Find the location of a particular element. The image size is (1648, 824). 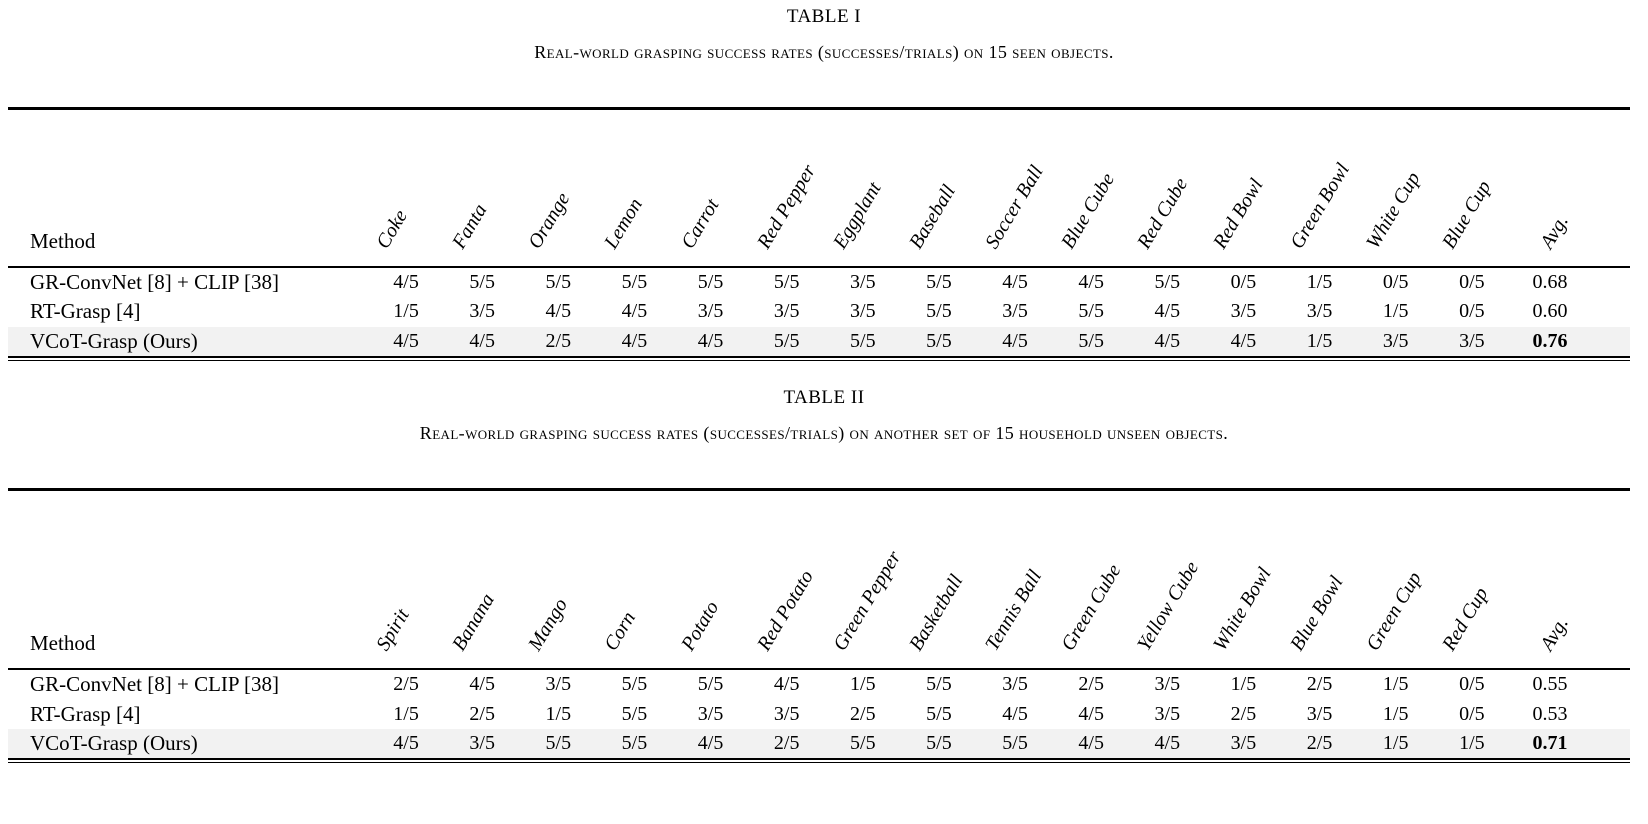

method-header: Method is located at coordinates (188, 188).